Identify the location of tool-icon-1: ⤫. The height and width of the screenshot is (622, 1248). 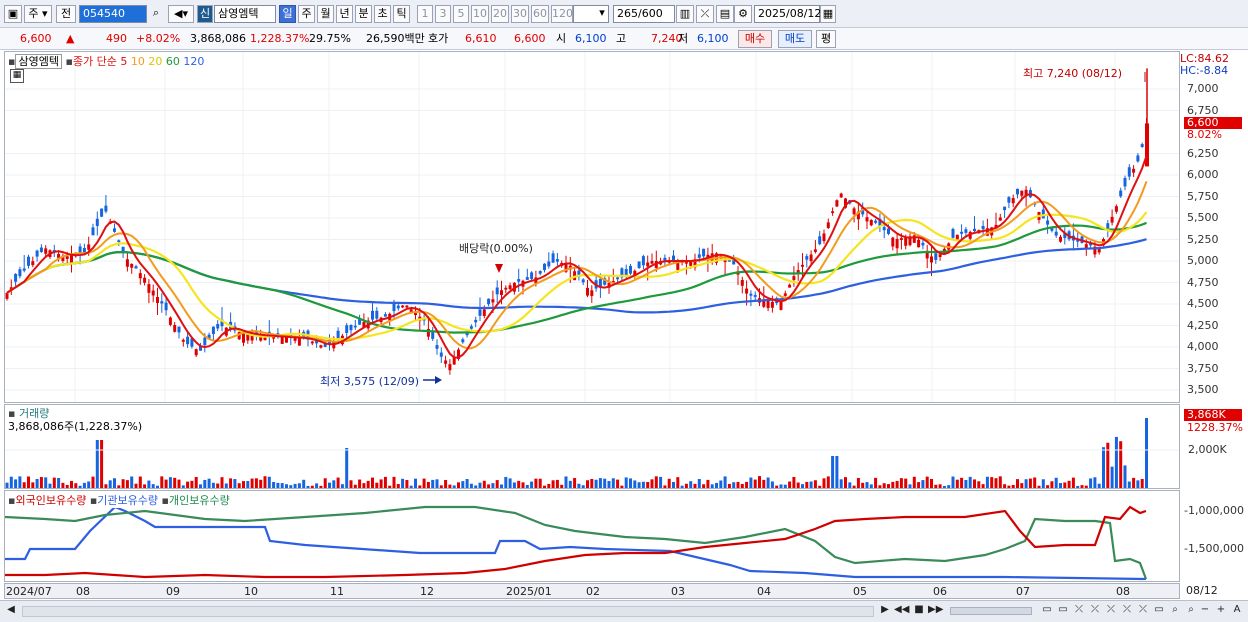
(1079, 609).